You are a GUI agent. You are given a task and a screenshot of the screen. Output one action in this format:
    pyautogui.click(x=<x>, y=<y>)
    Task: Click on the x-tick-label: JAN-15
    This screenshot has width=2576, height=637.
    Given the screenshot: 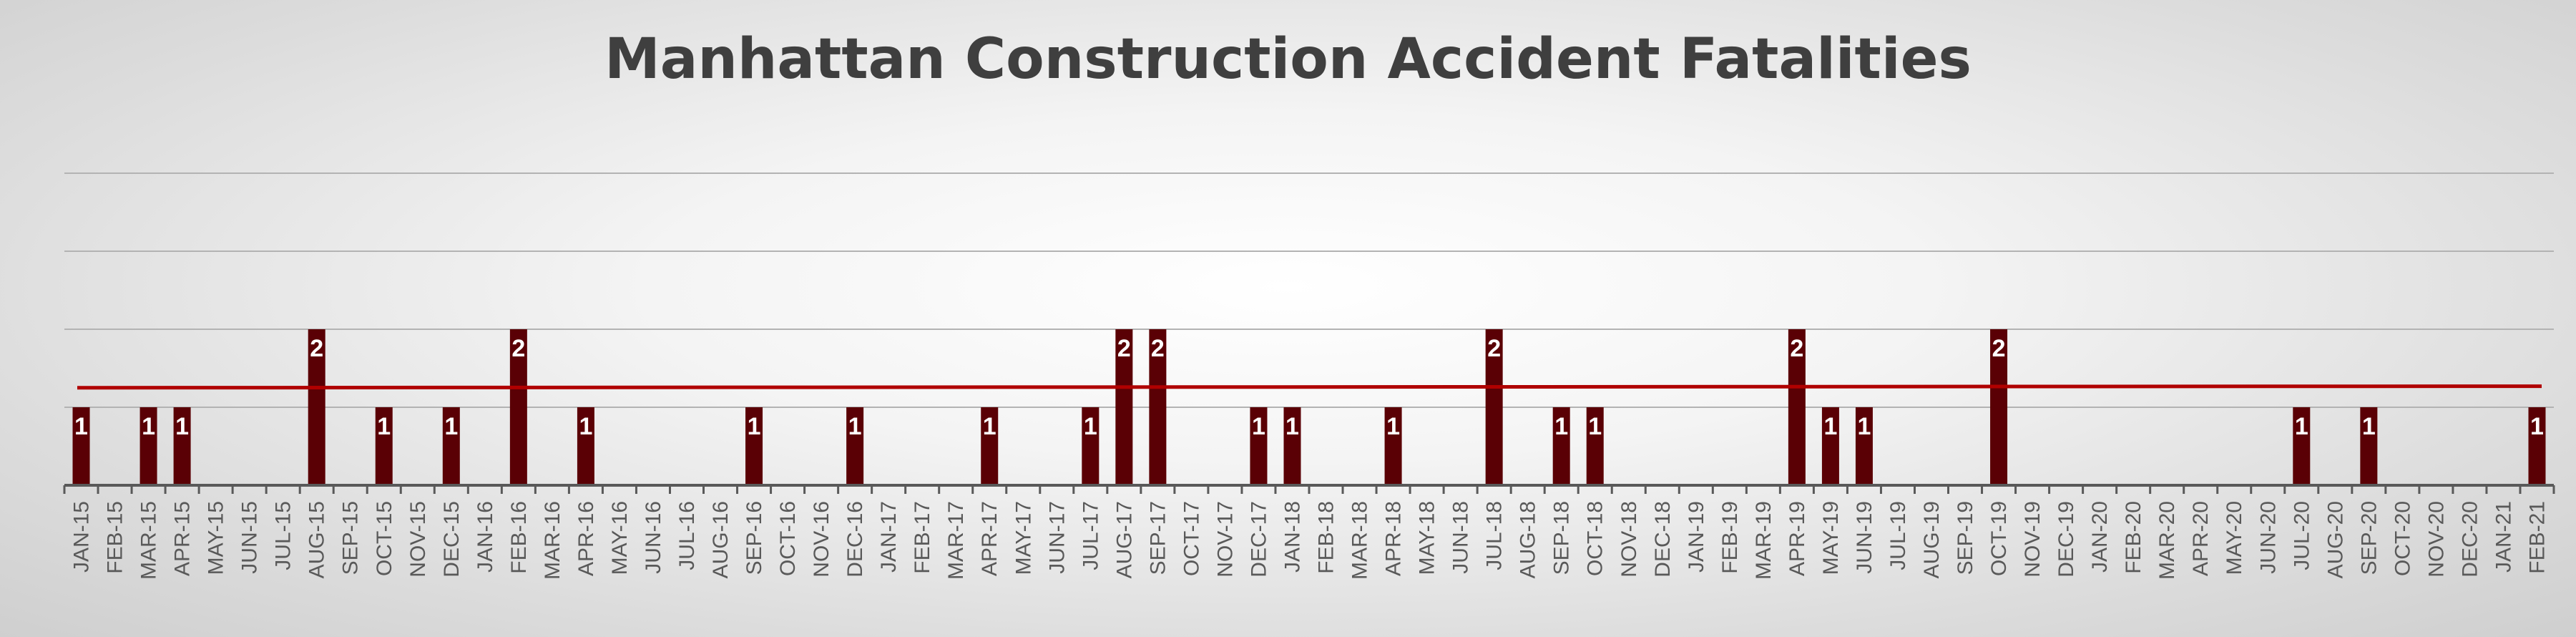 What is the action you would take?
    pyautogui.click(x=82, y=537)
    